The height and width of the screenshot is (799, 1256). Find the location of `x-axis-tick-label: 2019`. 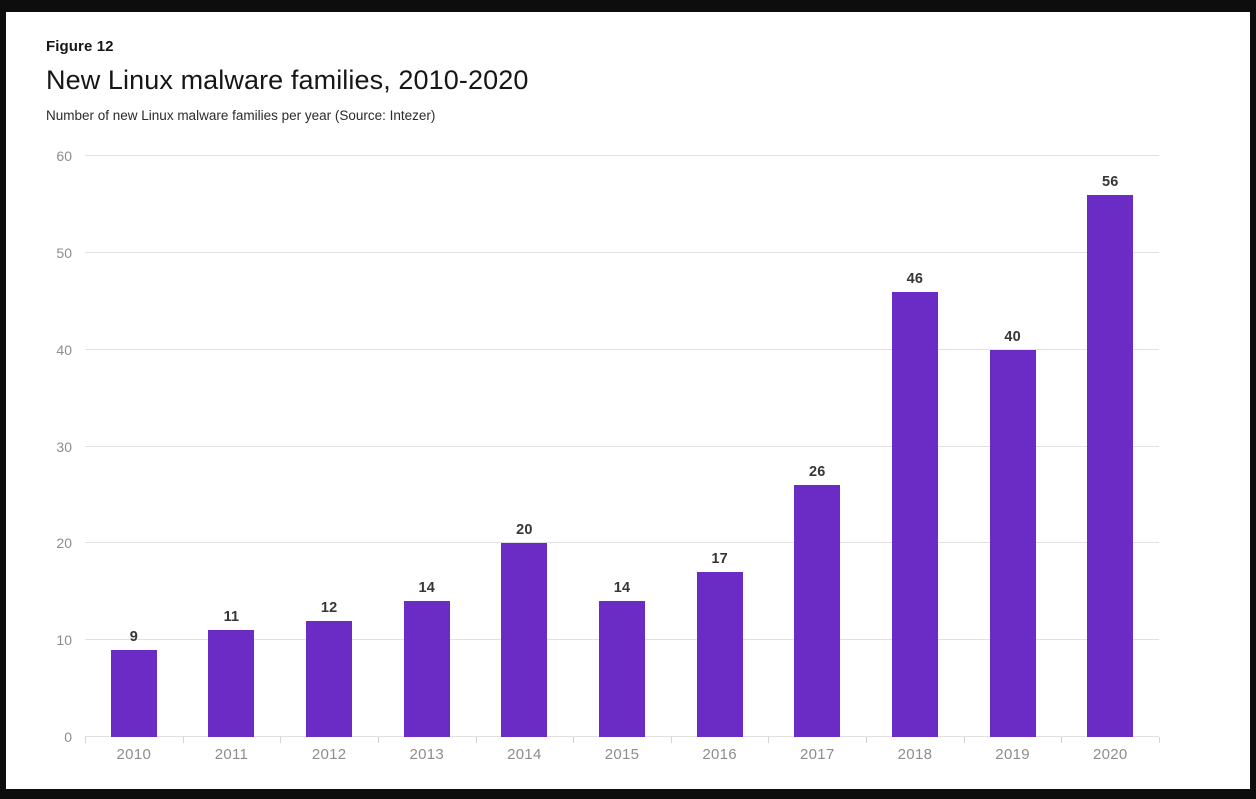

x-axis-tick-label: 2019 is located at coordinates (1012, 754).